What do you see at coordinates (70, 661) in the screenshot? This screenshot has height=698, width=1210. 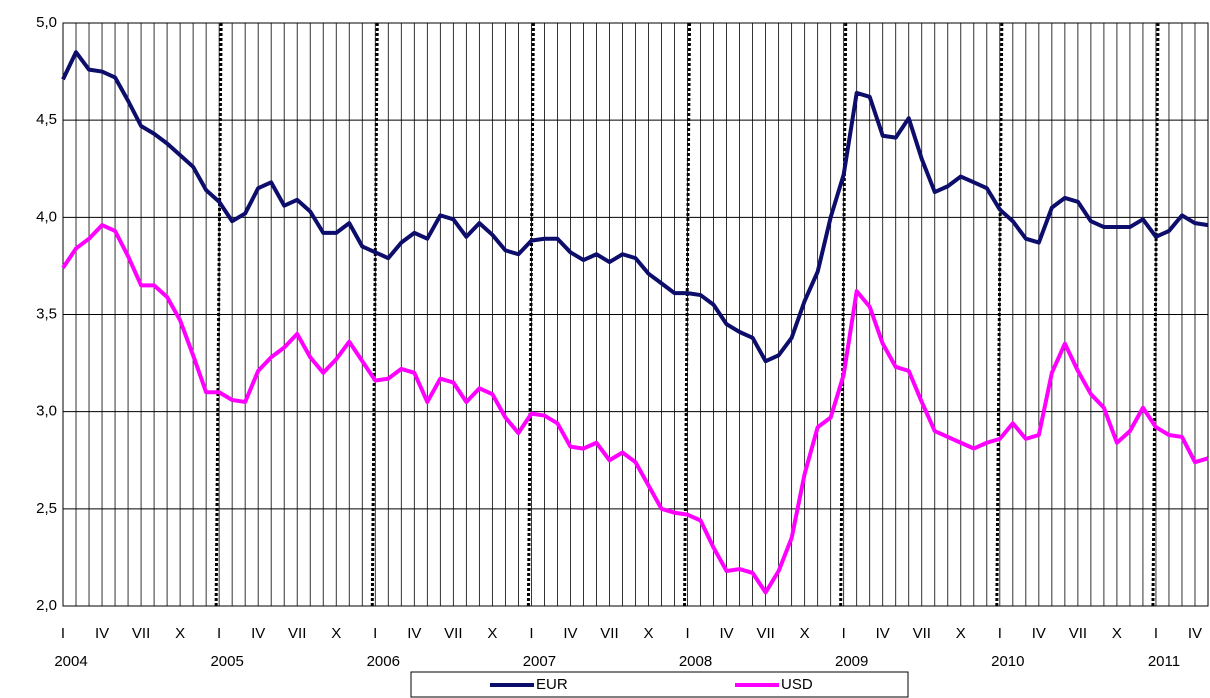 I see `year-label: 2004` at bounding box center [70, 661].